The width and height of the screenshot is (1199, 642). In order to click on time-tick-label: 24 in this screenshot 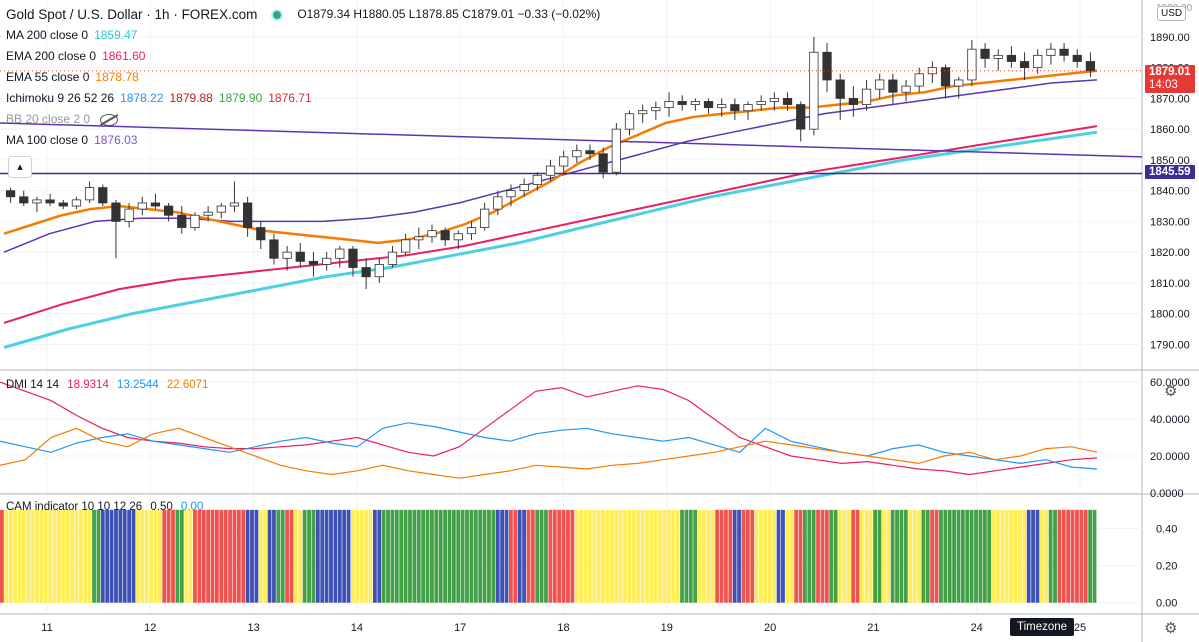, I will do `click(977, 628)`.